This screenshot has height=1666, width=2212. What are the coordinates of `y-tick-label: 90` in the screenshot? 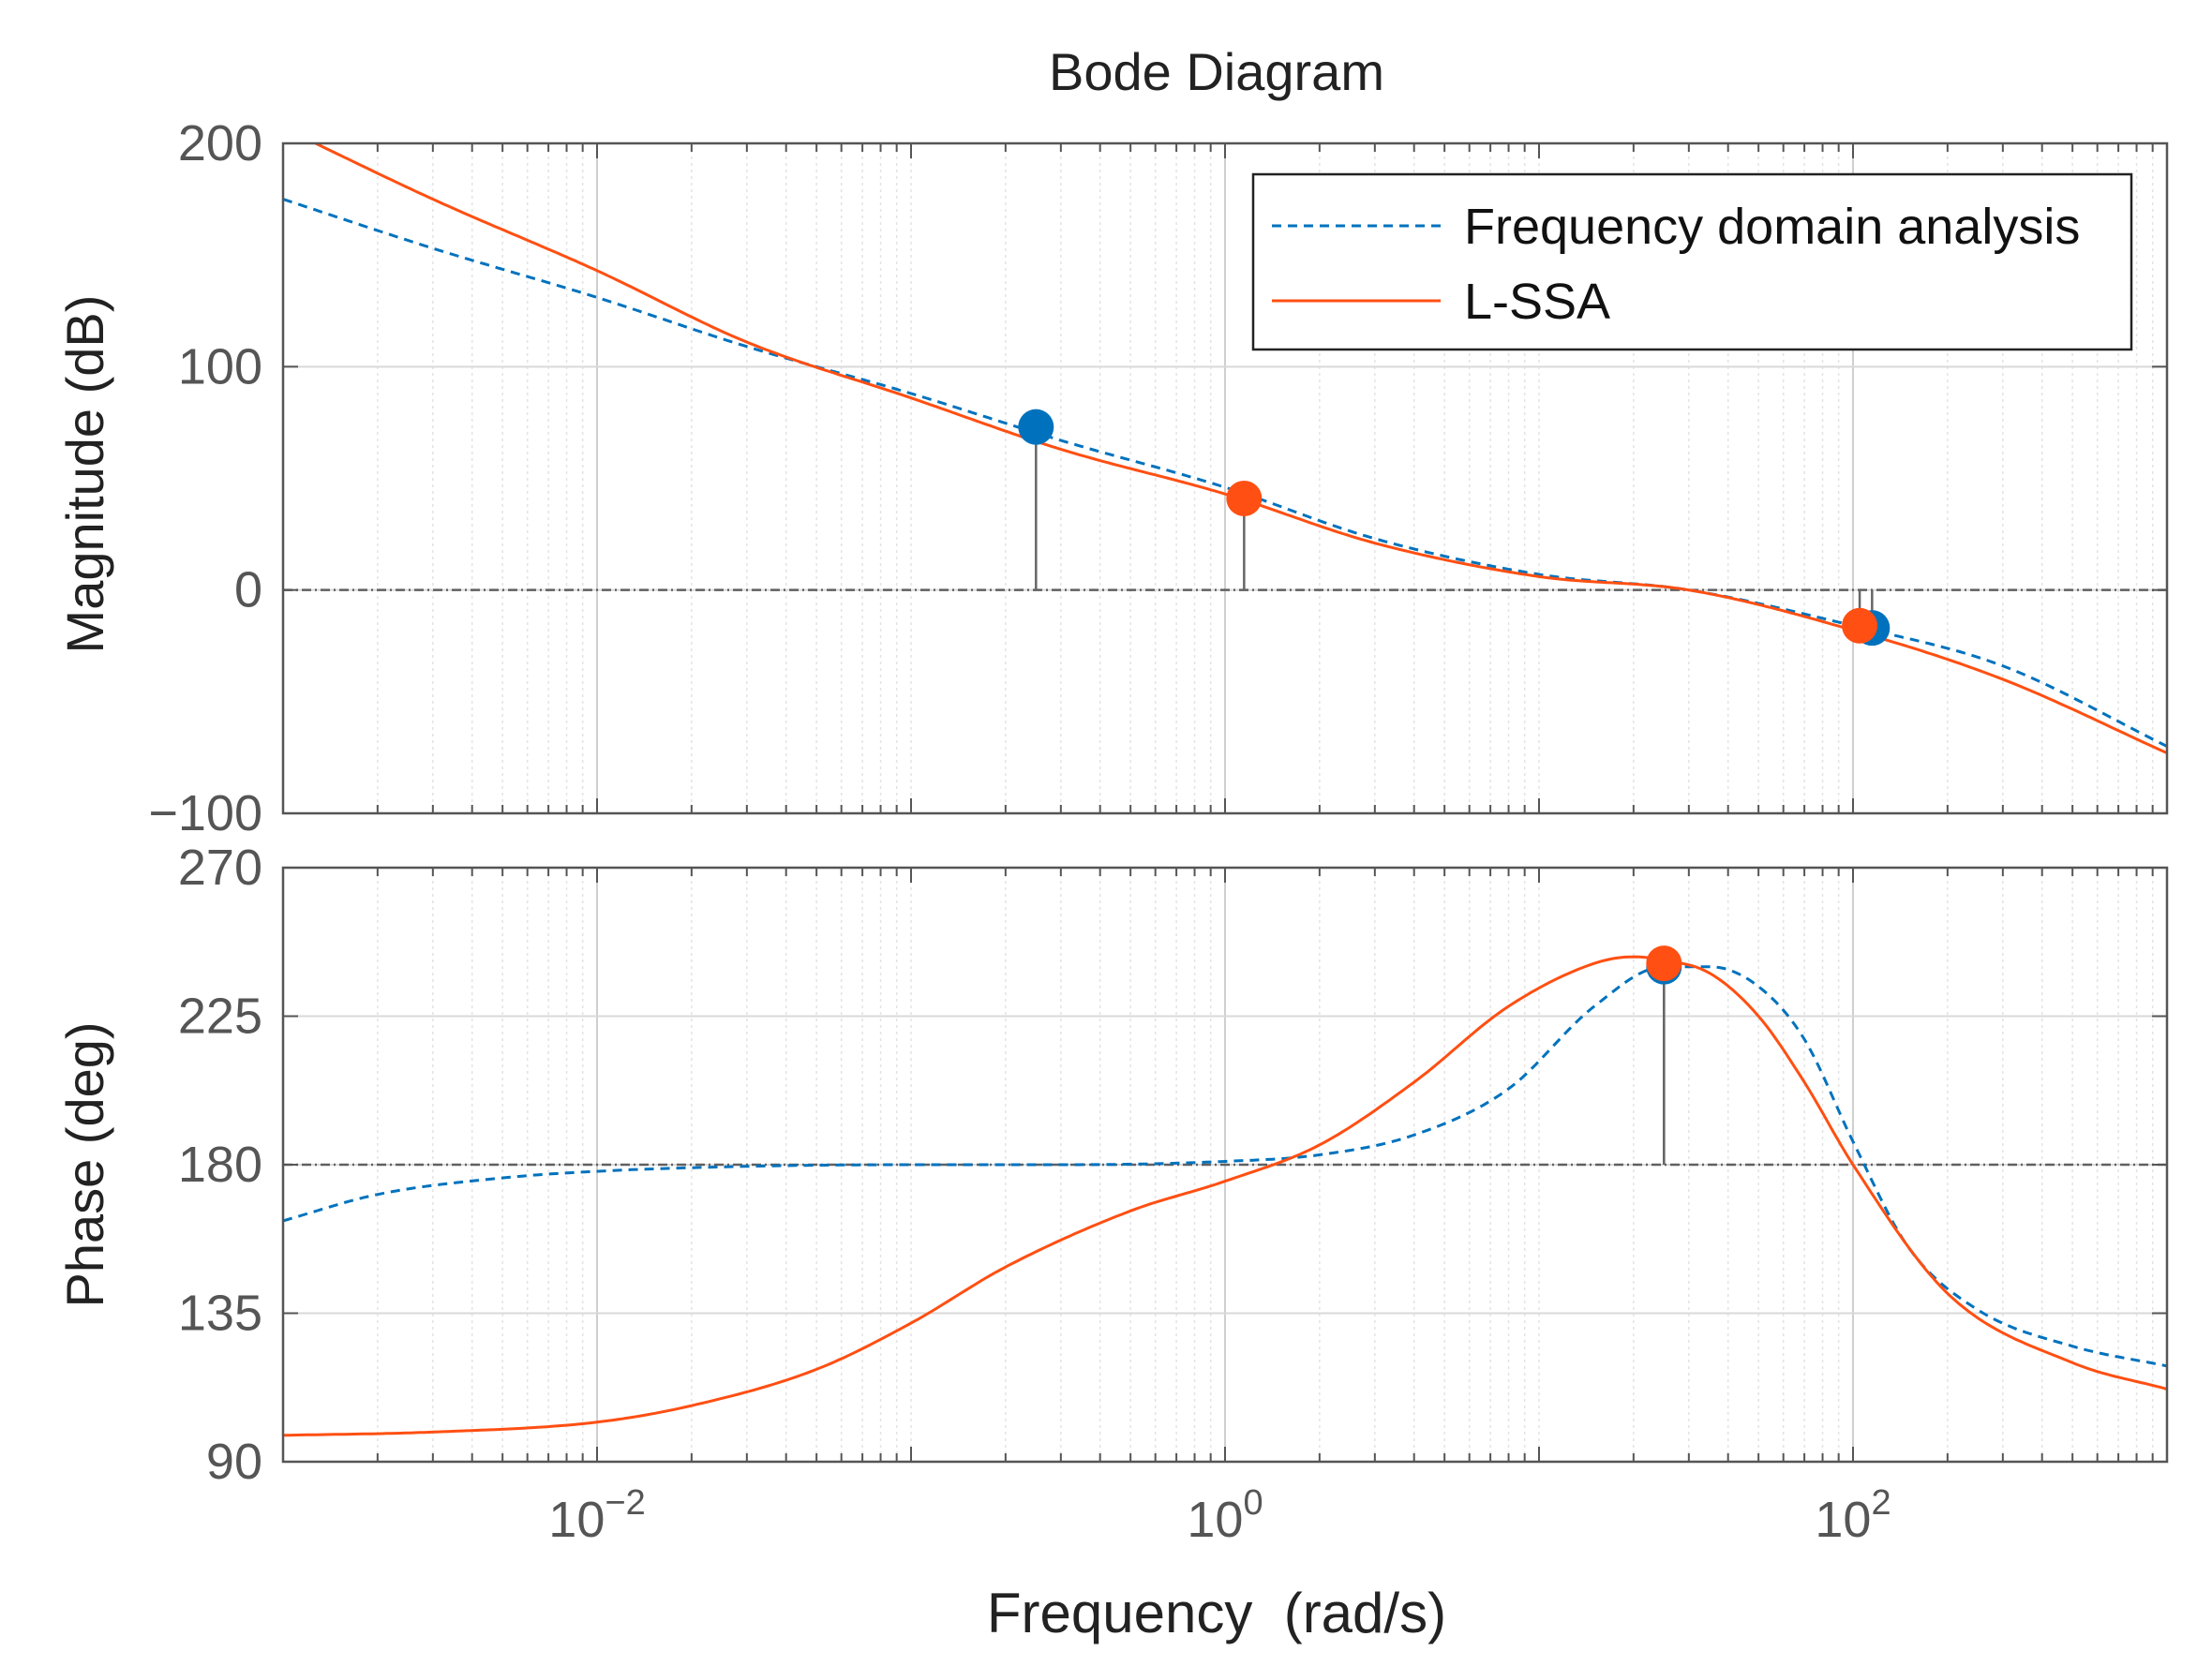 It's located at (234, 1462).